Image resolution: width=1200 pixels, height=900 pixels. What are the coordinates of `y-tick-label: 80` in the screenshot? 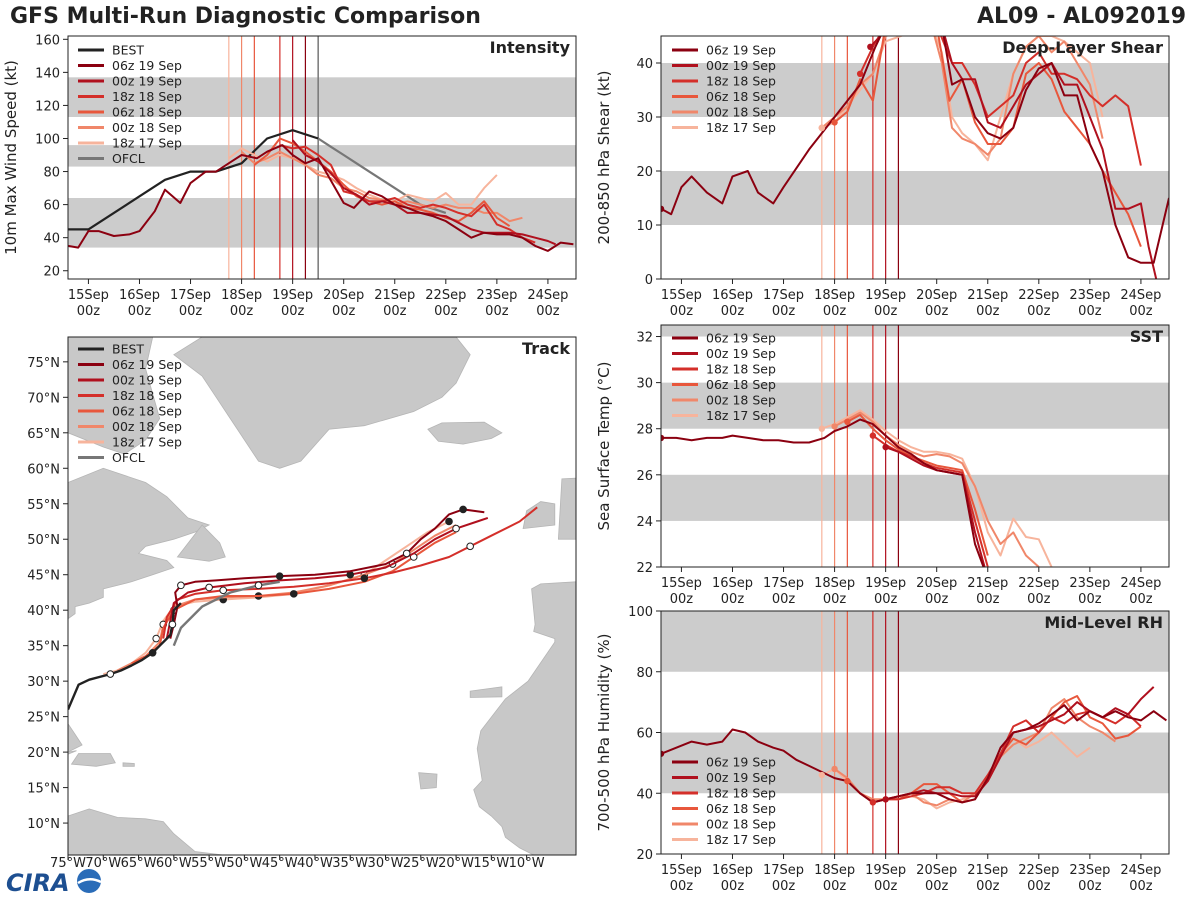 It's located at (644, 673).